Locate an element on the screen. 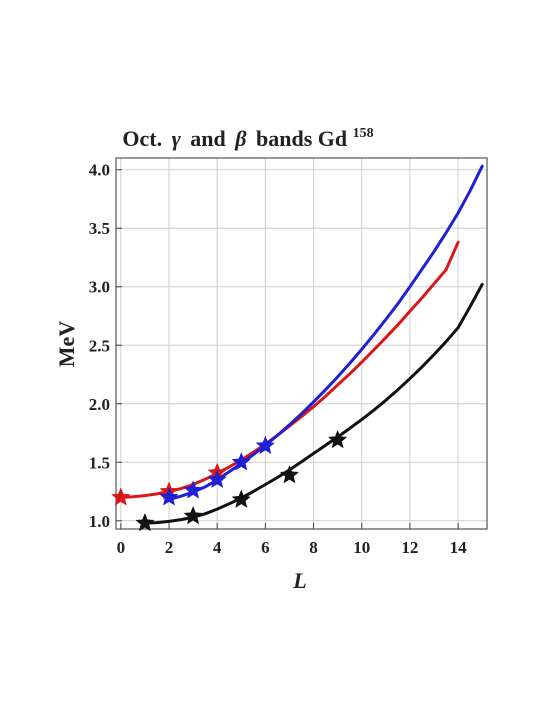 The height and width of the screenshot is (720, 540). title-prefix: Oct. is located at coordinates (142, 138).